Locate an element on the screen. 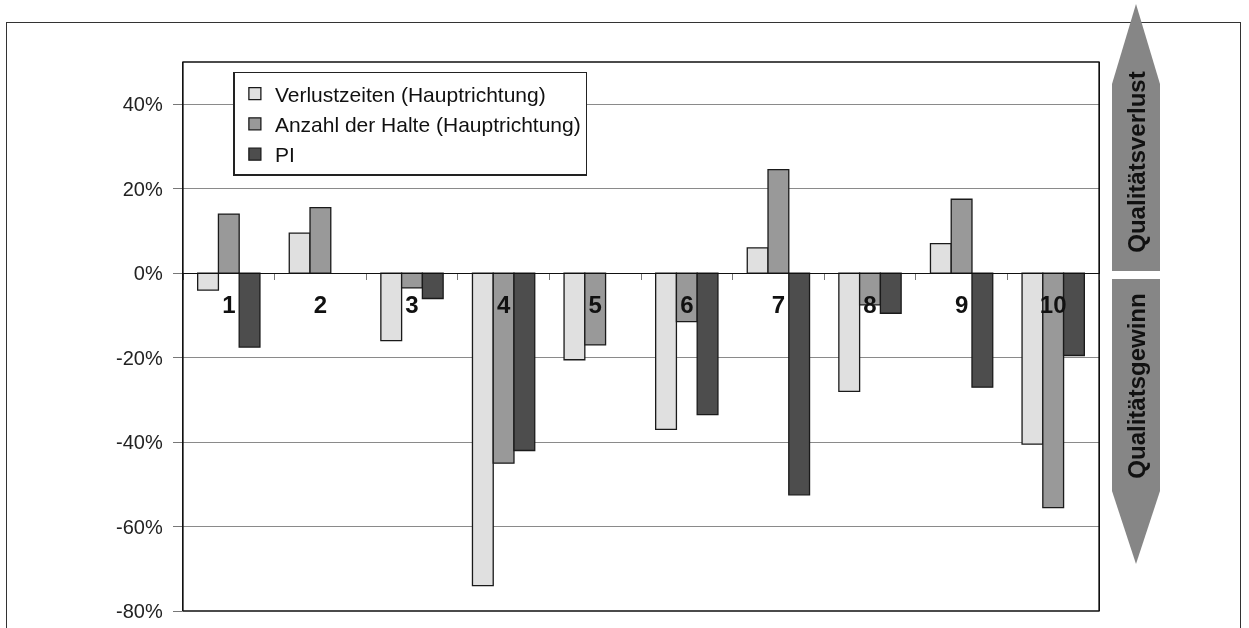 The width and height of the screenshot is (1249, 628). y-tick-label: 0% is located at coordinates (148, 273).